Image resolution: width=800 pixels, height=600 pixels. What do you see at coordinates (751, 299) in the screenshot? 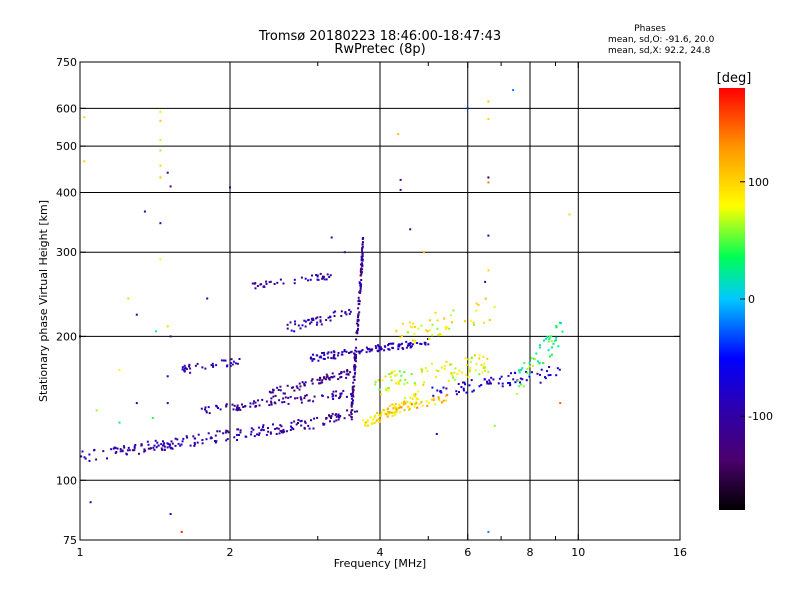
I see `colorbar-tick-label: 0` at bounding box center [751, 299].